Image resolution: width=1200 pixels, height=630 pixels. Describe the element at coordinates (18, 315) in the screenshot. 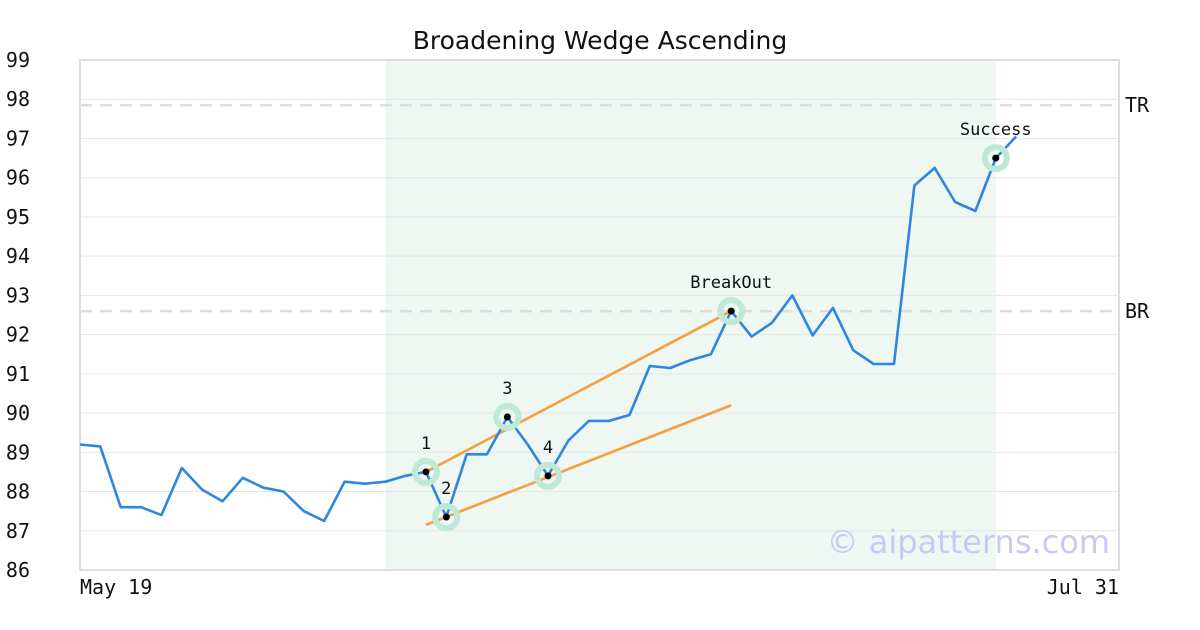

I see `y-axis-ticks: 86 87 88 89 90 91 92 93 94 95 96 97 98 99` at that location.